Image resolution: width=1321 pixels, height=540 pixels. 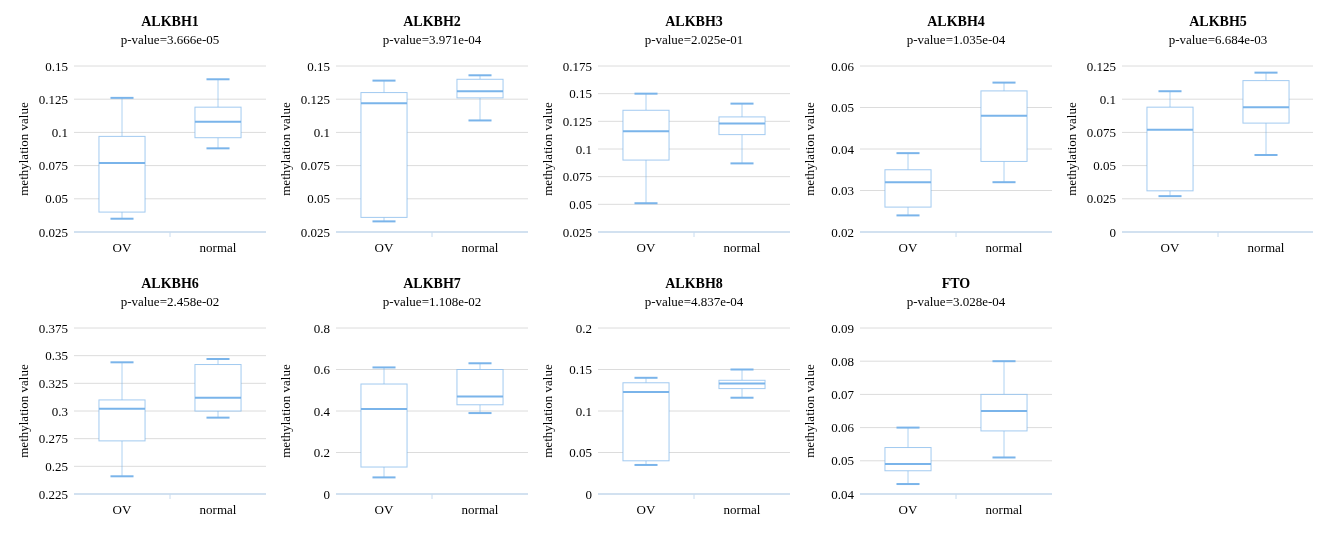 I want to click on chart-title: ALKBH7, so click(x=432, y=283).